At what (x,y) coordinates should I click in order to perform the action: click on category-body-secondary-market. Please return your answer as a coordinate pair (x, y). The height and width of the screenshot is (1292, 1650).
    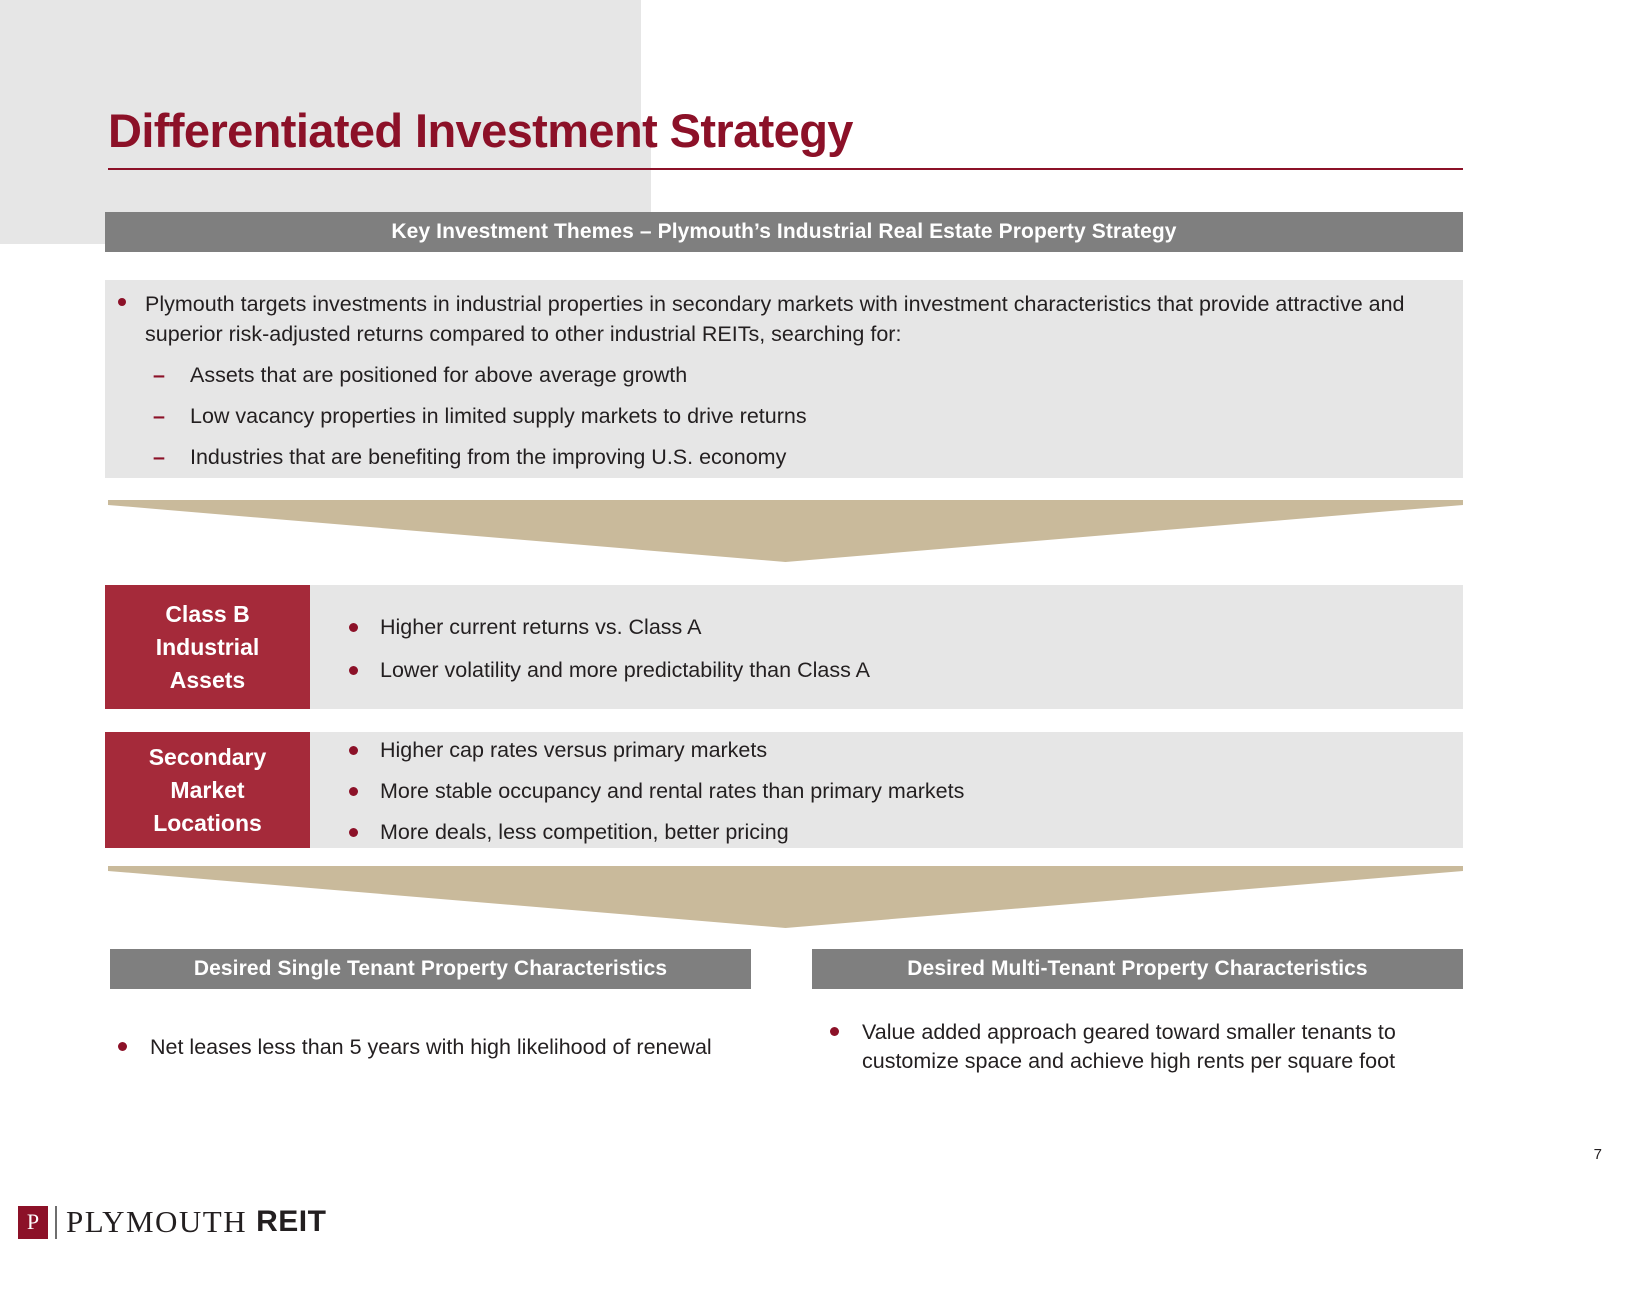
    Looking at the image, I should click on (886, 790).